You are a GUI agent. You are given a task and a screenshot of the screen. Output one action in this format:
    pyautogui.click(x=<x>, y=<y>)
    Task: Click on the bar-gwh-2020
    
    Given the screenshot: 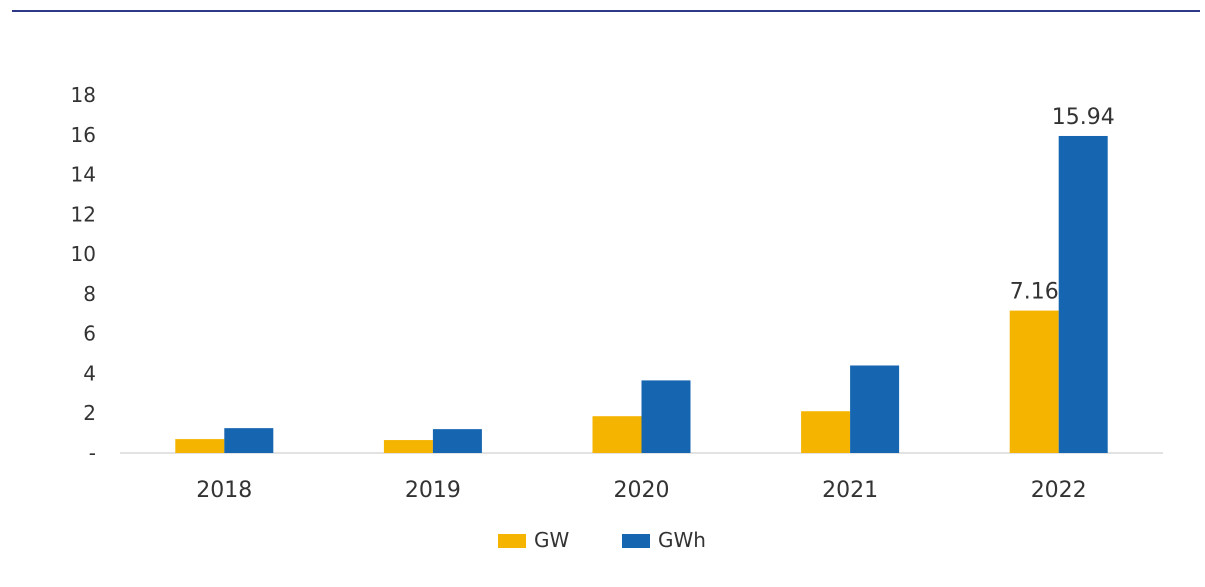 What is the action you would take?
    pyautogui.click(x=666, y=416)
    